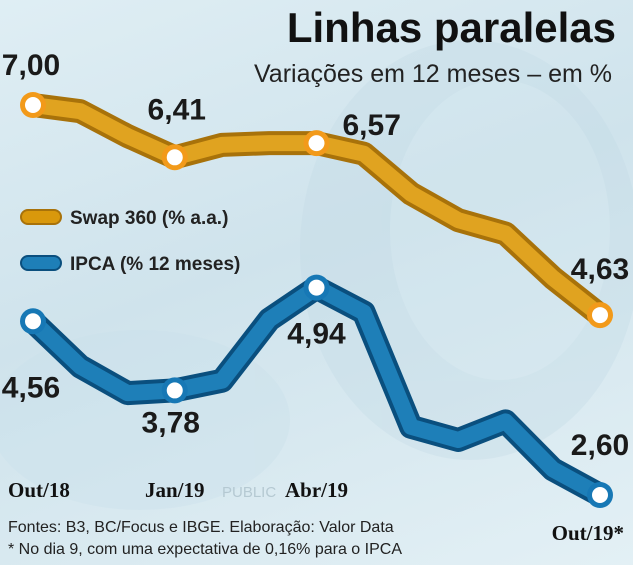 The image size is (633, 565). Describe the element at coordinates (600, 269) in the screenshot. I see `data-label-swap: 4,63` at that location.